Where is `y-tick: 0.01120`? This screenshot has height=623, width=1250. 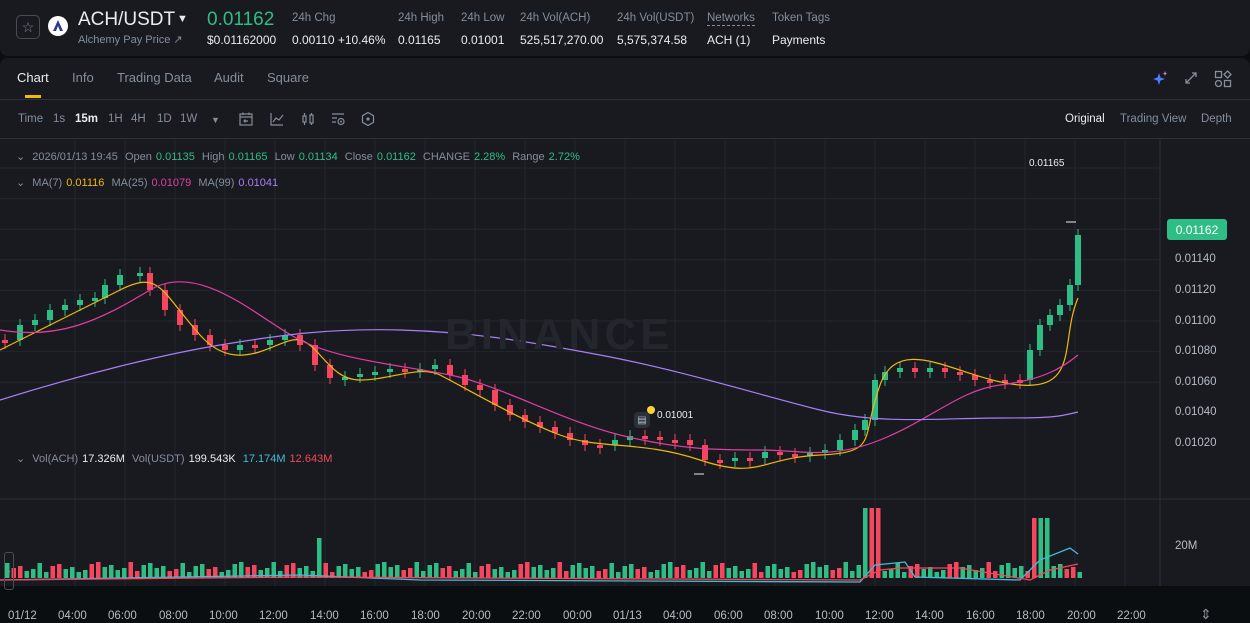 y-tick: 0.01120 is located at coordinates (1195, 290).